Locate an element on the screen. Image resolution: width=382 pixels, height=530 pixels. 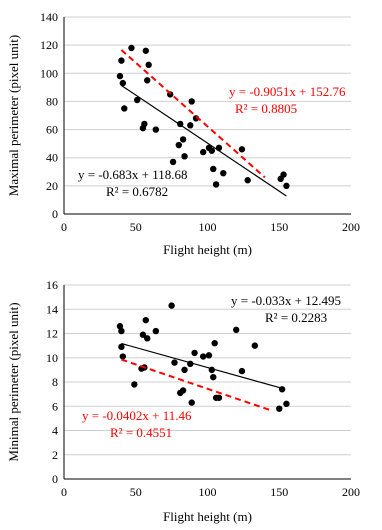
trendline-equation: y = -0.9051x + 152.76 is located at coordinates (287, 91).